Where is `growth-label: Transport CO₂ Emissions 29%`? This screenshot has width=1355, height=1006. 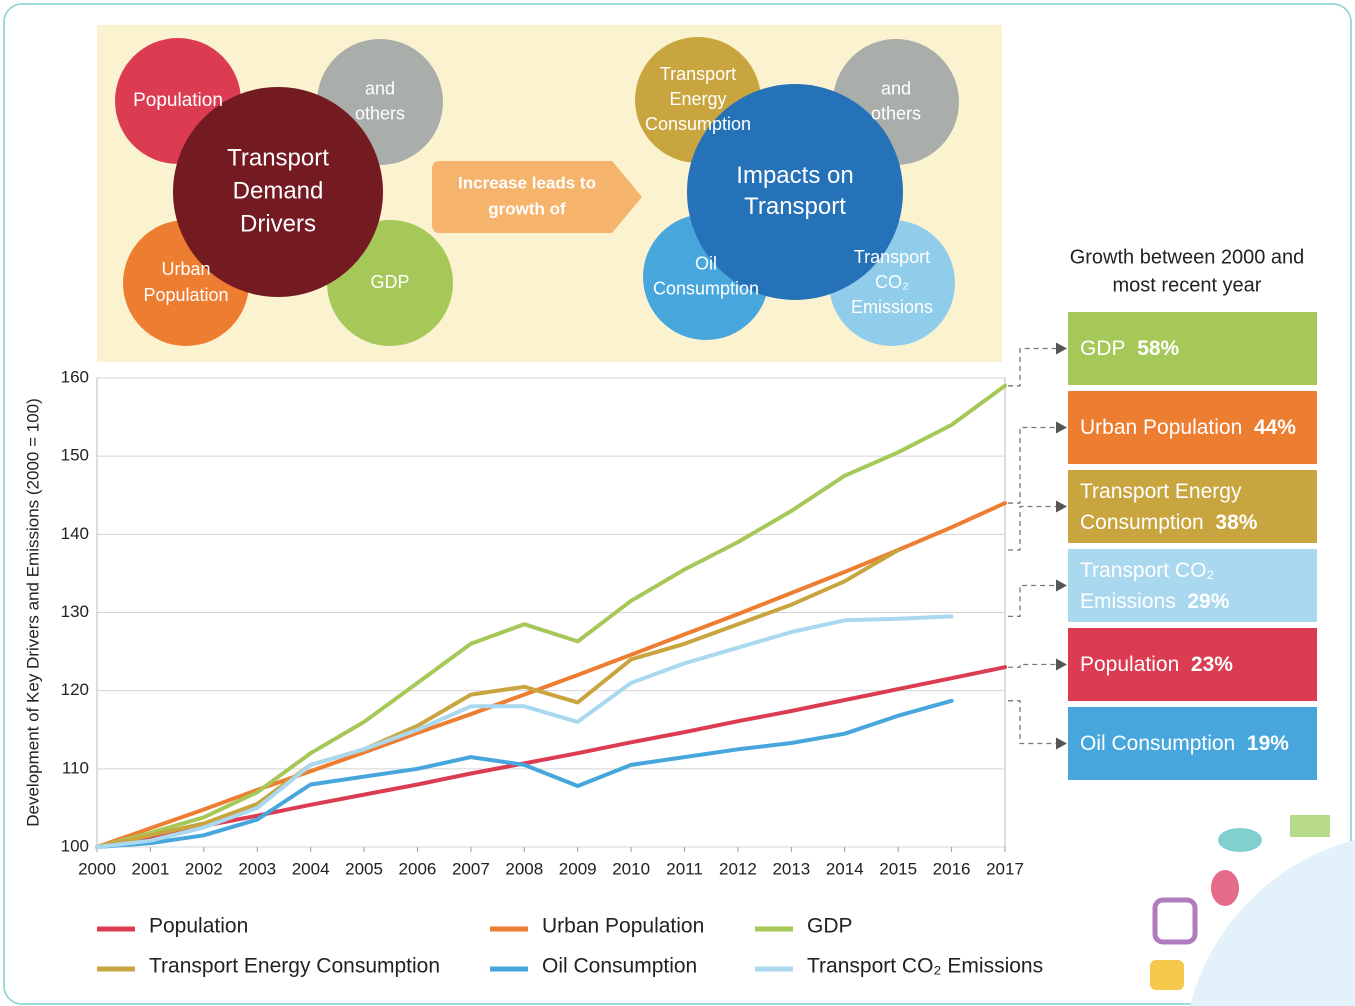
growth-label: Transport CO₂ Emissions 29% is located at coordinates (1196, 585).